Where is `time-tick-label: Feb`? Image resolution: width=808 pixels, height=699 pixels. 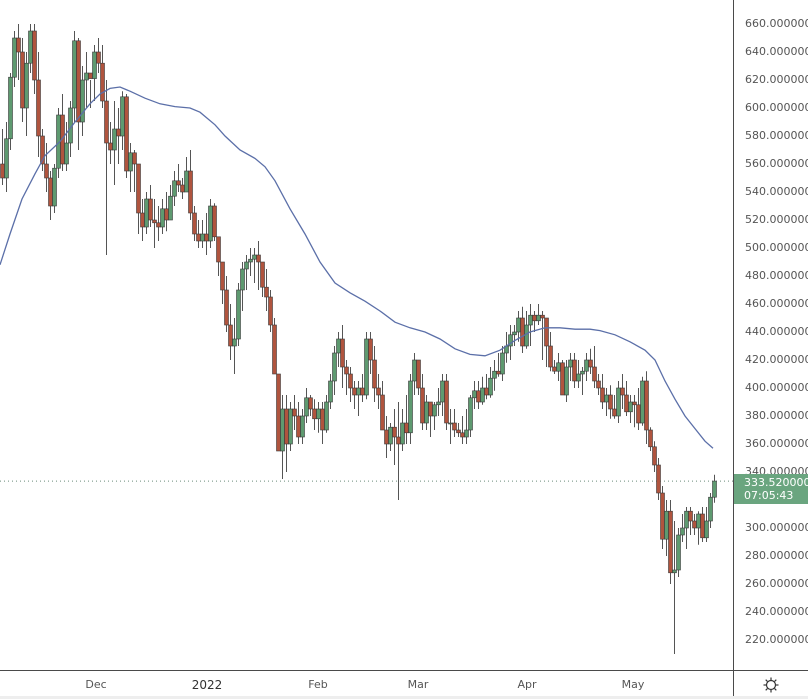 time-tick-label: Feb is located at coordinates (318, 684).